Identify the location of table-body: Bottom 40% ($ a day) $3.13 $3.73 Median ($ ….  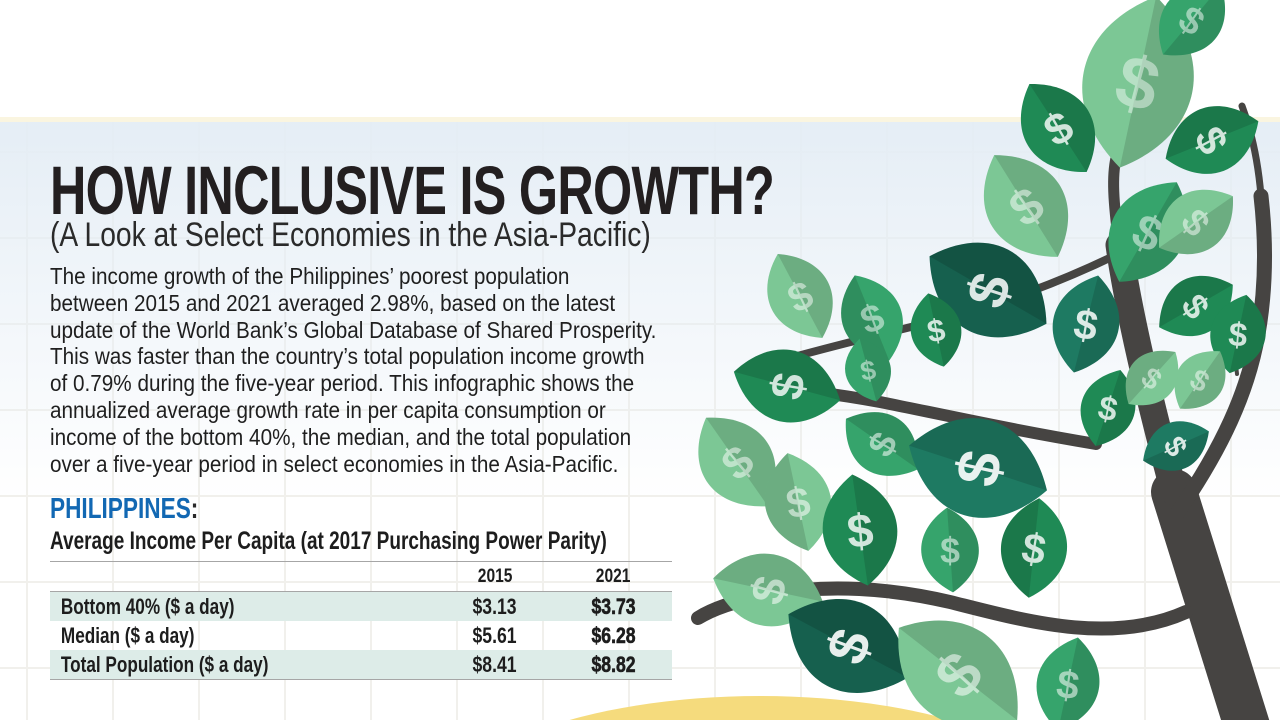
(361, 635).